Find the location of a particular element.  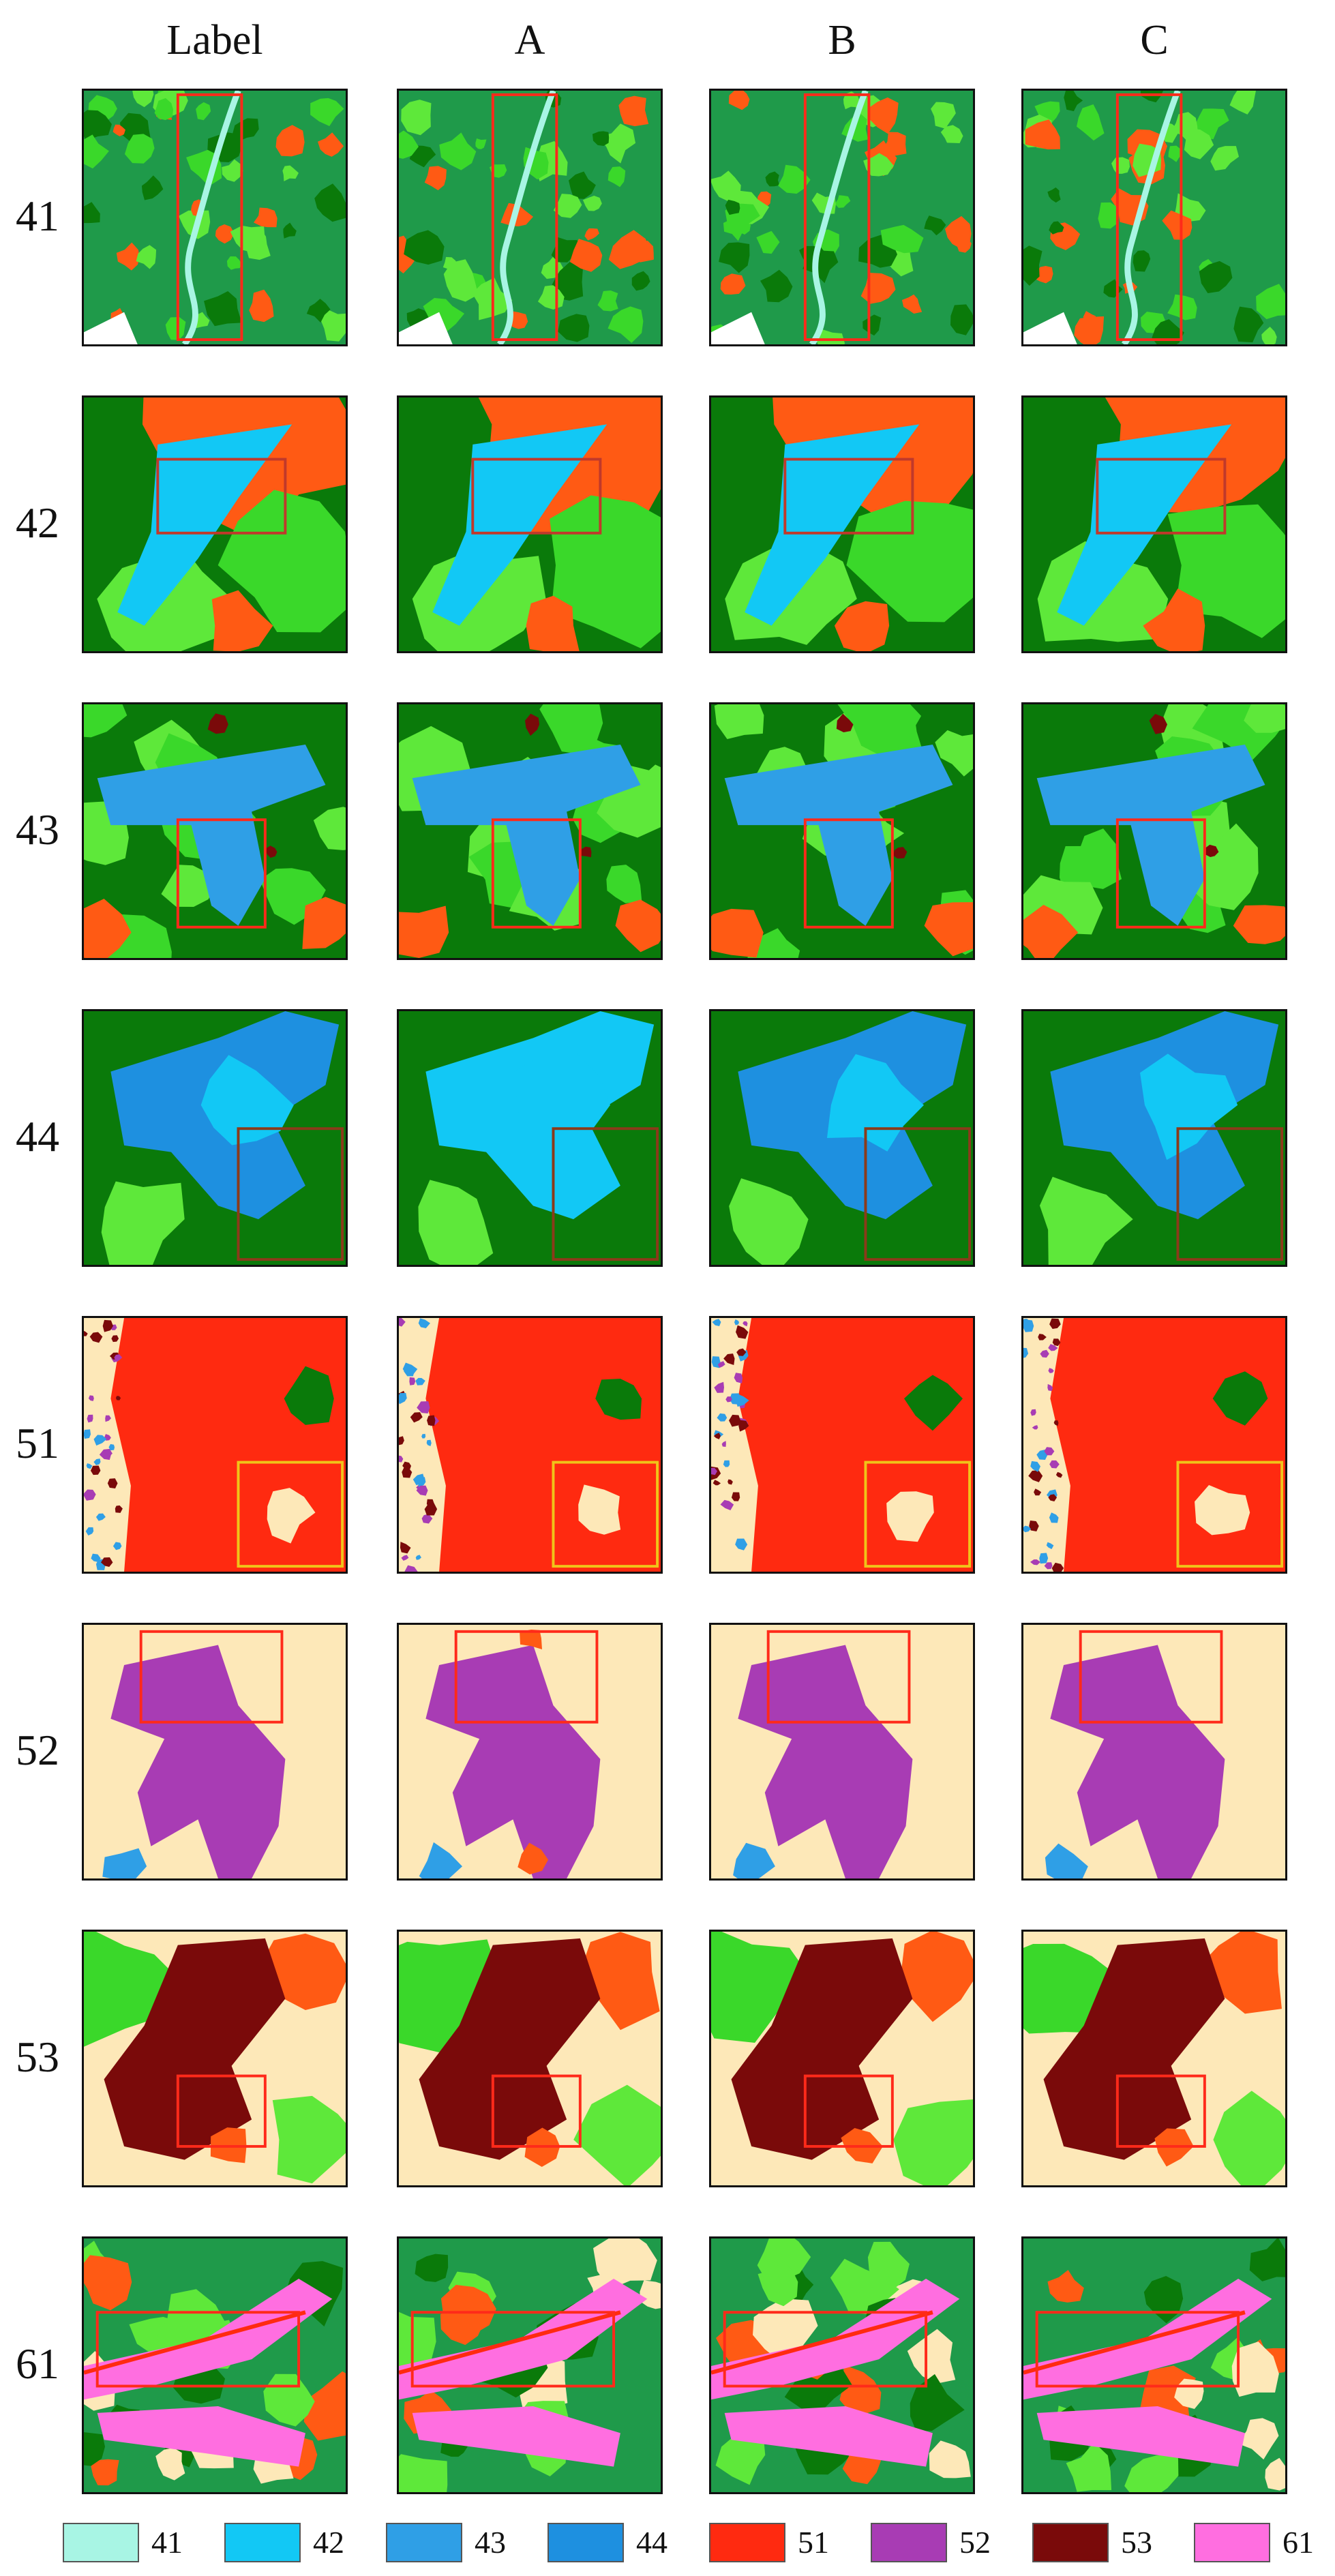

map-tile-44-c is located at coordinates (1154, 1138).